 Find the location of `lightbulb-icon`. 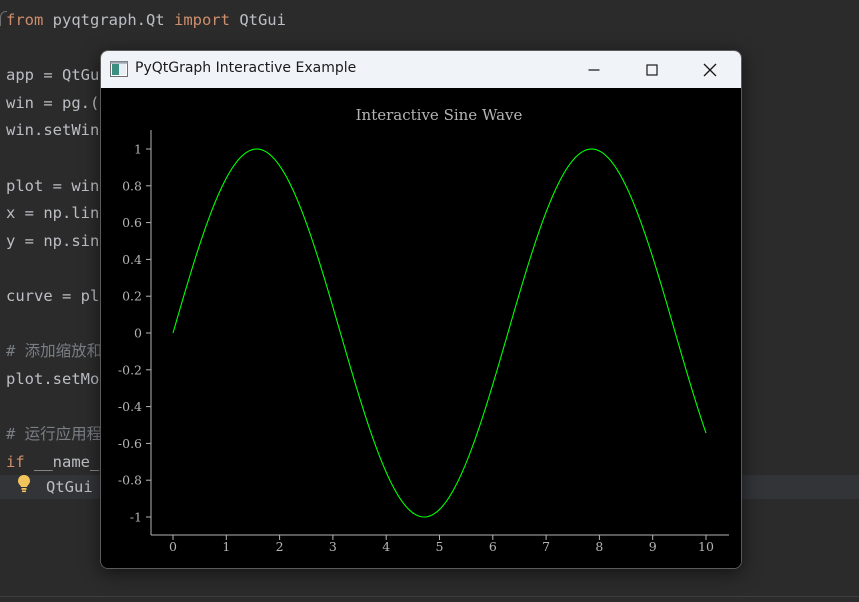

lightbulb-icon is located at coordinates (24, 484).